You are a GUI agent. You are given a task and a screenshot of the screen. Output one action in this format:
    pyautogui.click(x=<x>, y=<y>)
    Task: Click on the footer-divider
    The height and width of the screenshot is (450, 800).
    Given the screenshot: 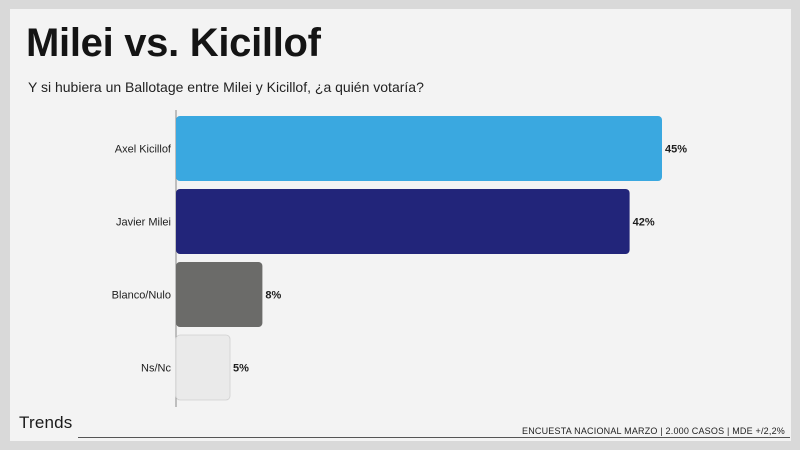 What is the action you would take?
    pyautogui.click(x=434, y=437)
    